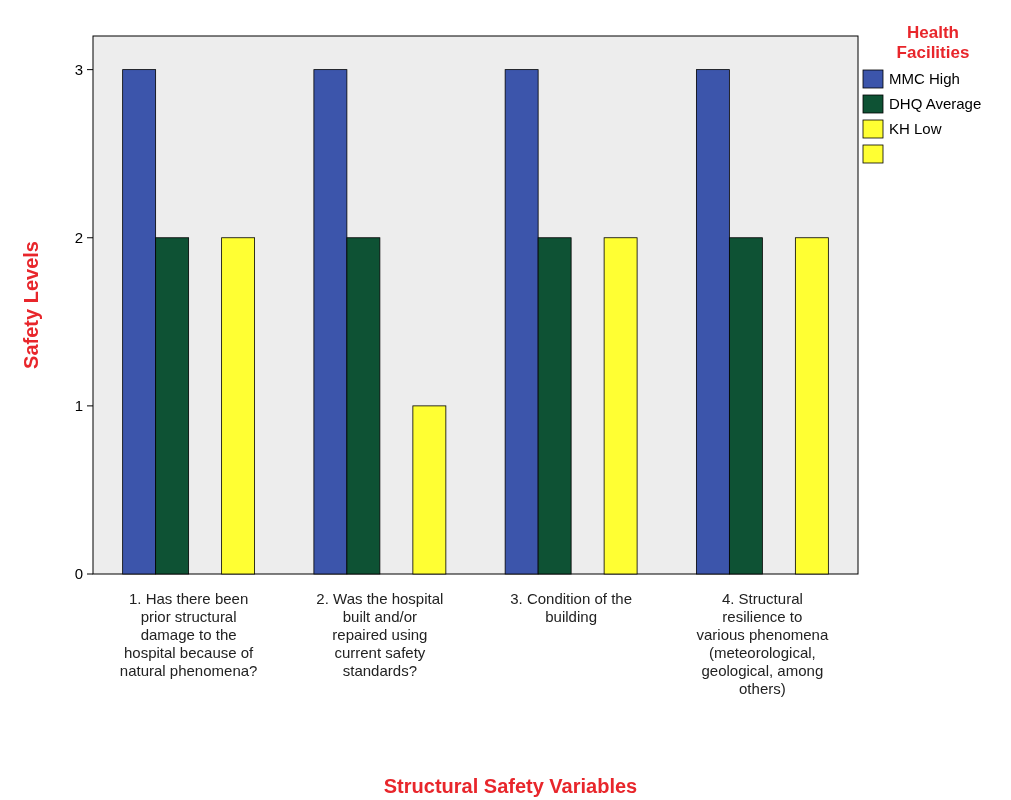 The width and height of the screenshot is (1011, 800). What do you see at coordinates (933, 42) in the screenshot?
I see `legend-title: Health Facilities` at bounding box center [933, 42].